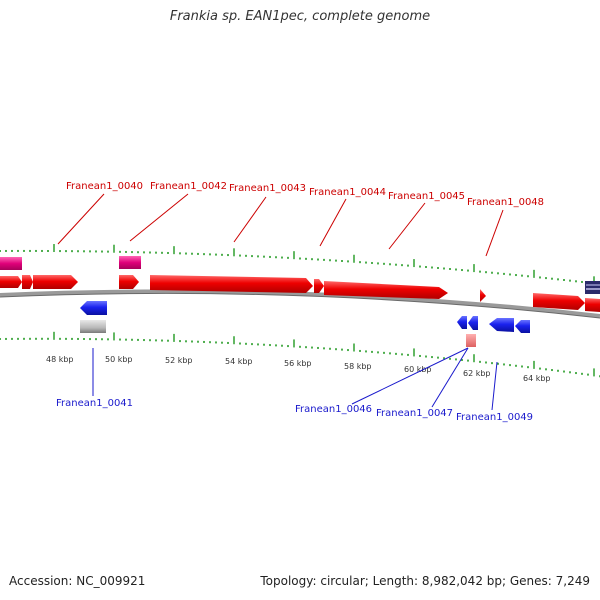 The image size is (600, 600). What do you see at coordinates (505, 202) in the screenshot?
I see `feature-label: Franean1_0048` at bounding box center [505, 202].